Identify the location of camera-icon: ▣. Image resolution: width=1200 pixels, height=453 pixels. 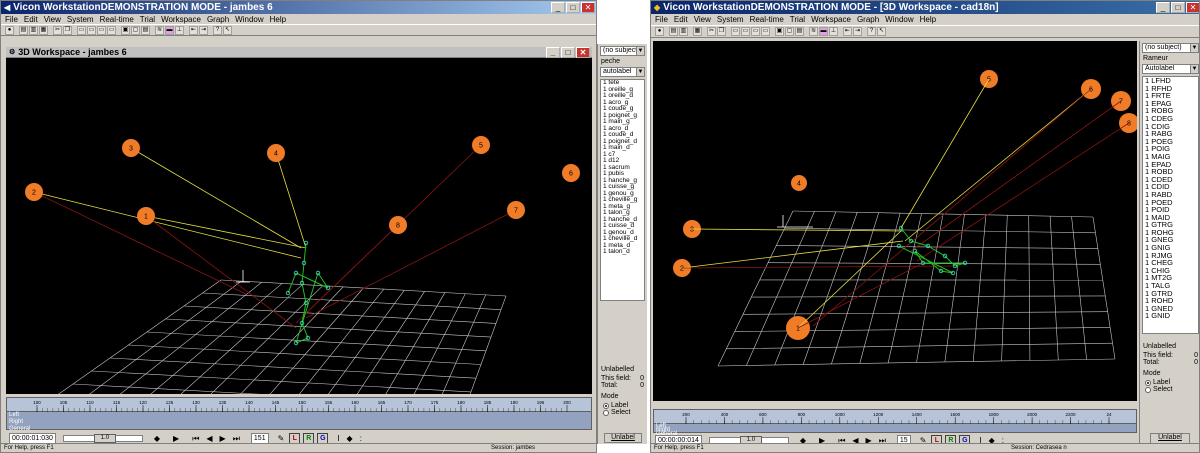
(125, 30).